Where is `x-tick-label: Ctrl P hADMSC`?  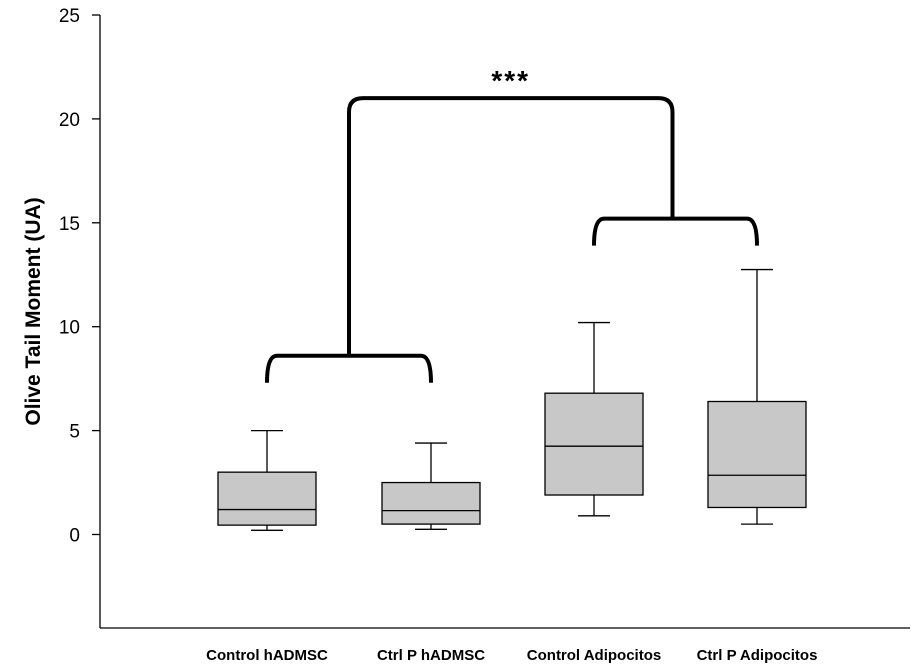
x-tick-label: Ctrl P hADMSC is located at coordinates (431, 655).